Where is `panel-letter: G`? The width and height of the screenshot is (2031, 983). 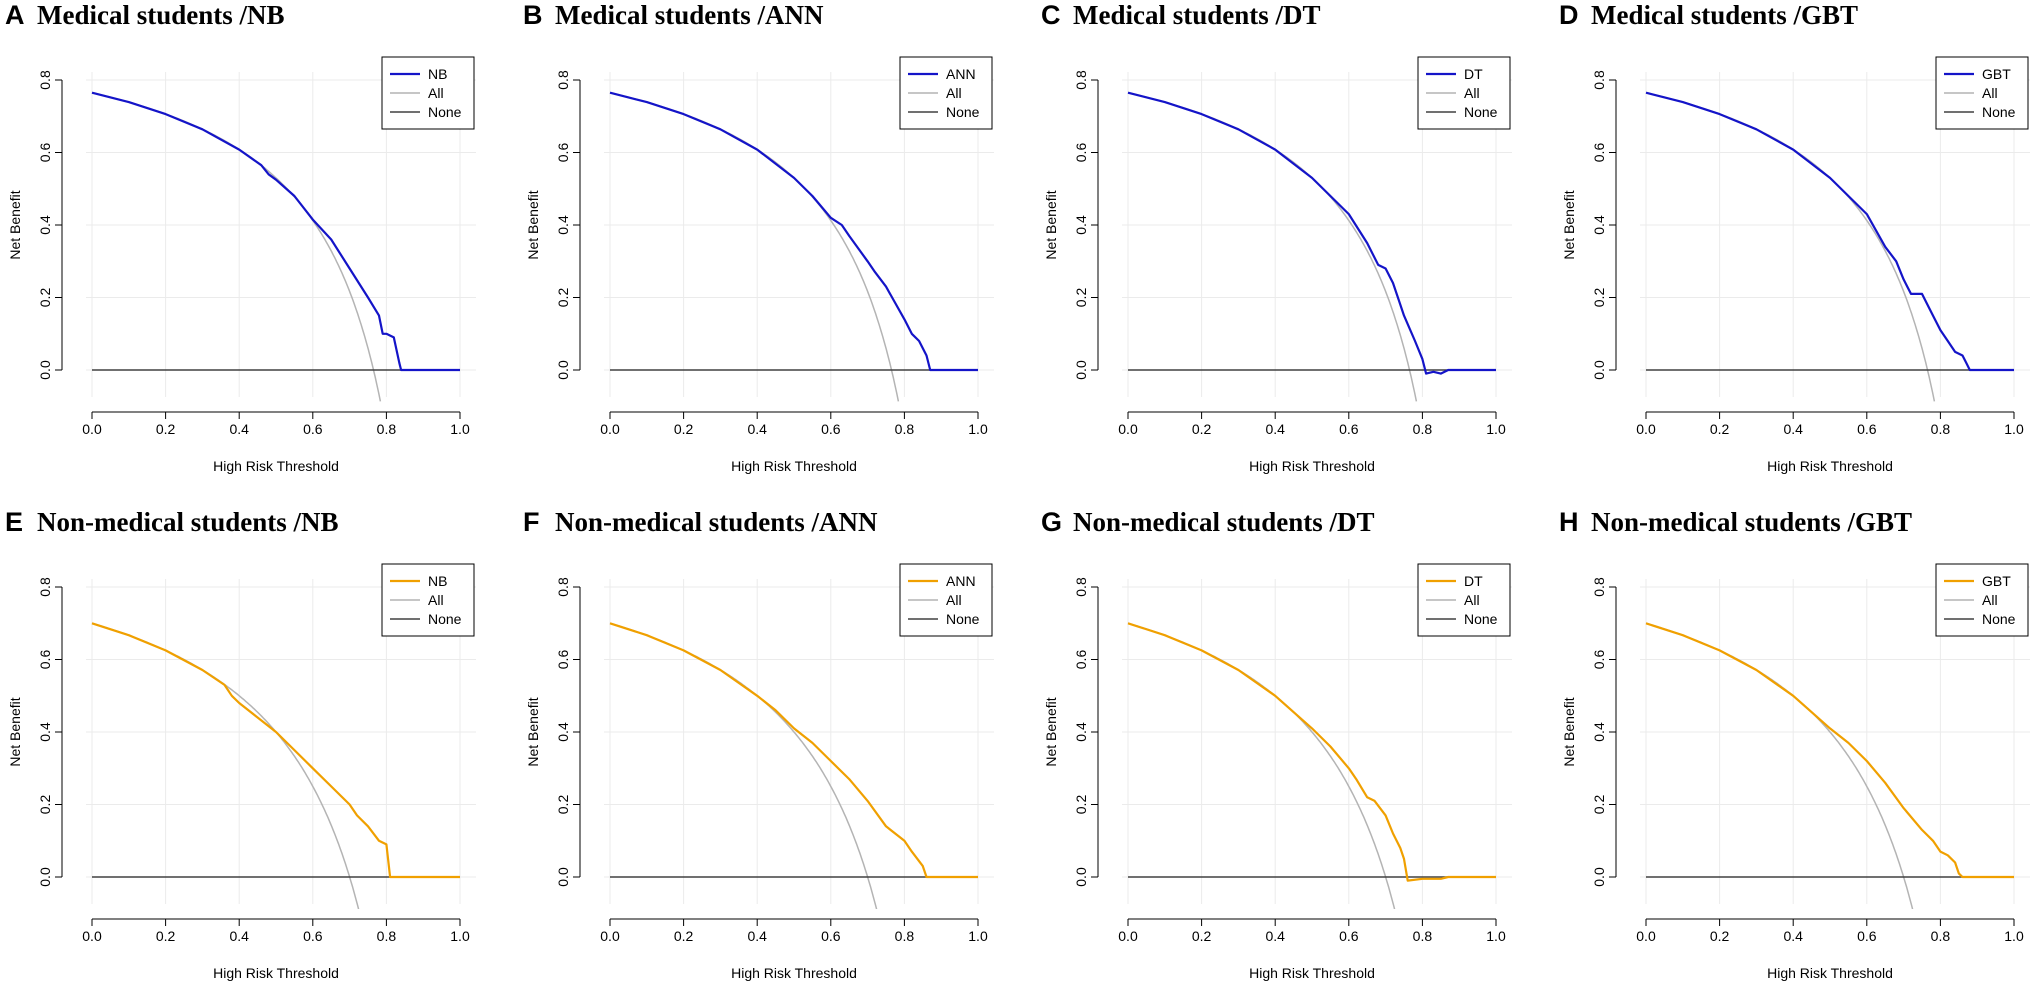 panel-letter: G is located at coordinates (1051, 522).